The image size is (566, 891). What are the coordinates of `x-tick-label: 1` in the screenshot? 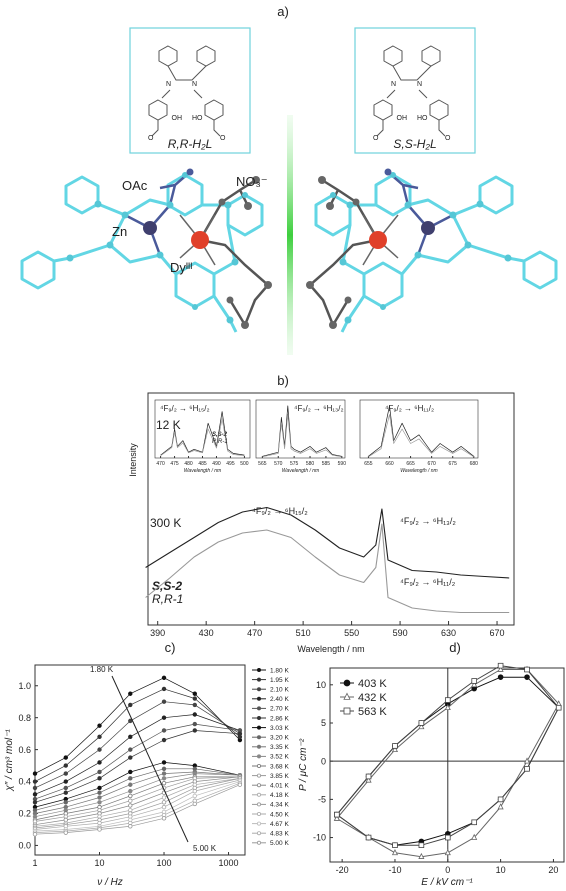 It's located at (34, 863).